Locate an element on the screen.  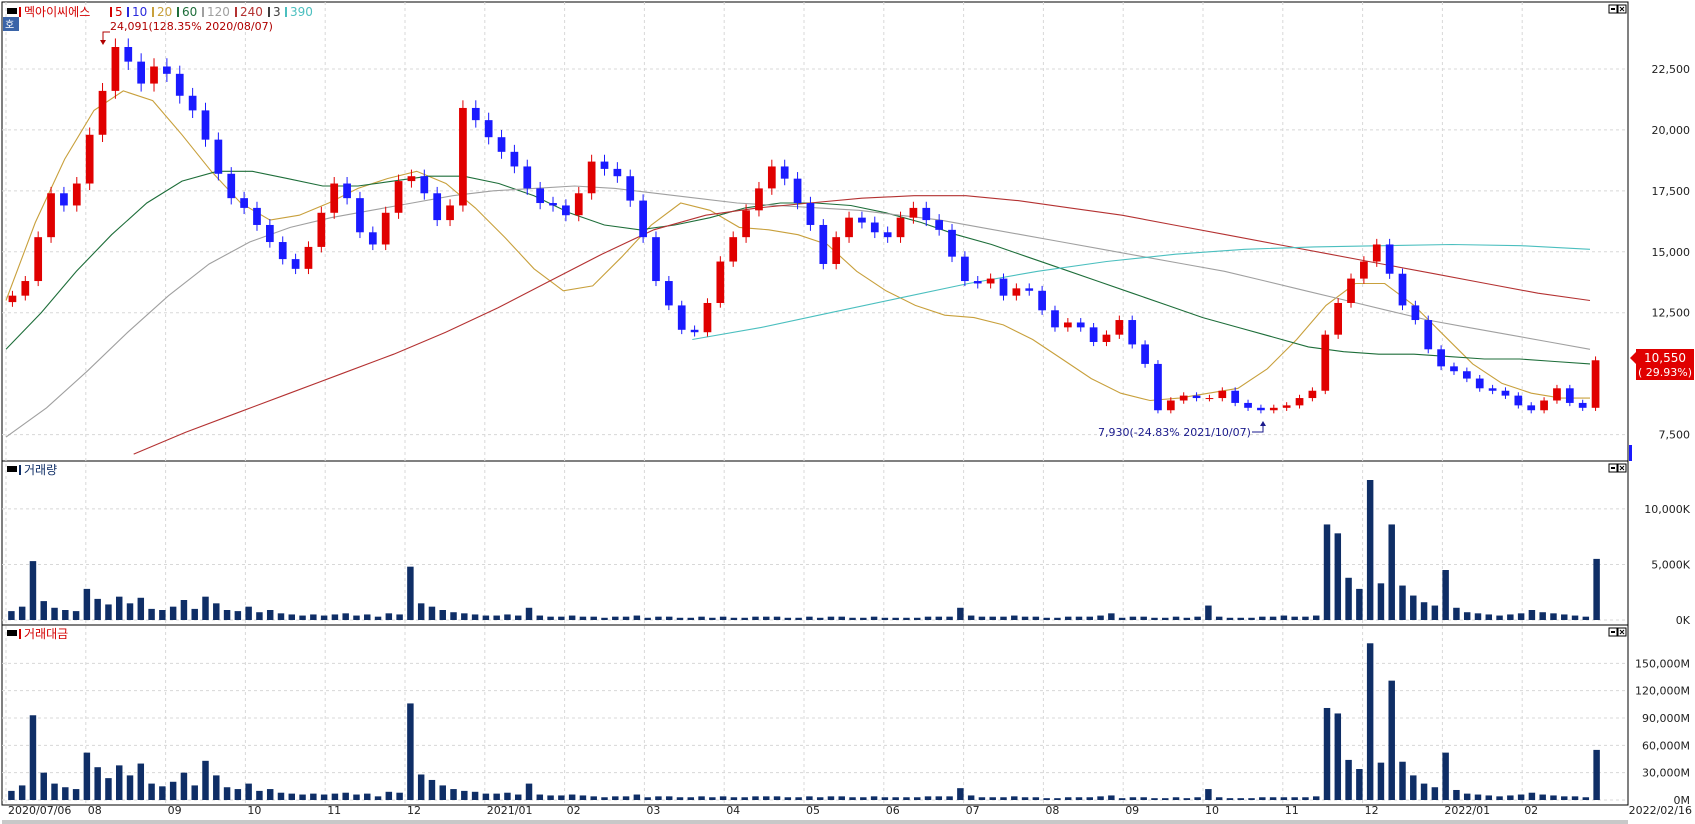
corner-badge is located at coordinates (11, 24).